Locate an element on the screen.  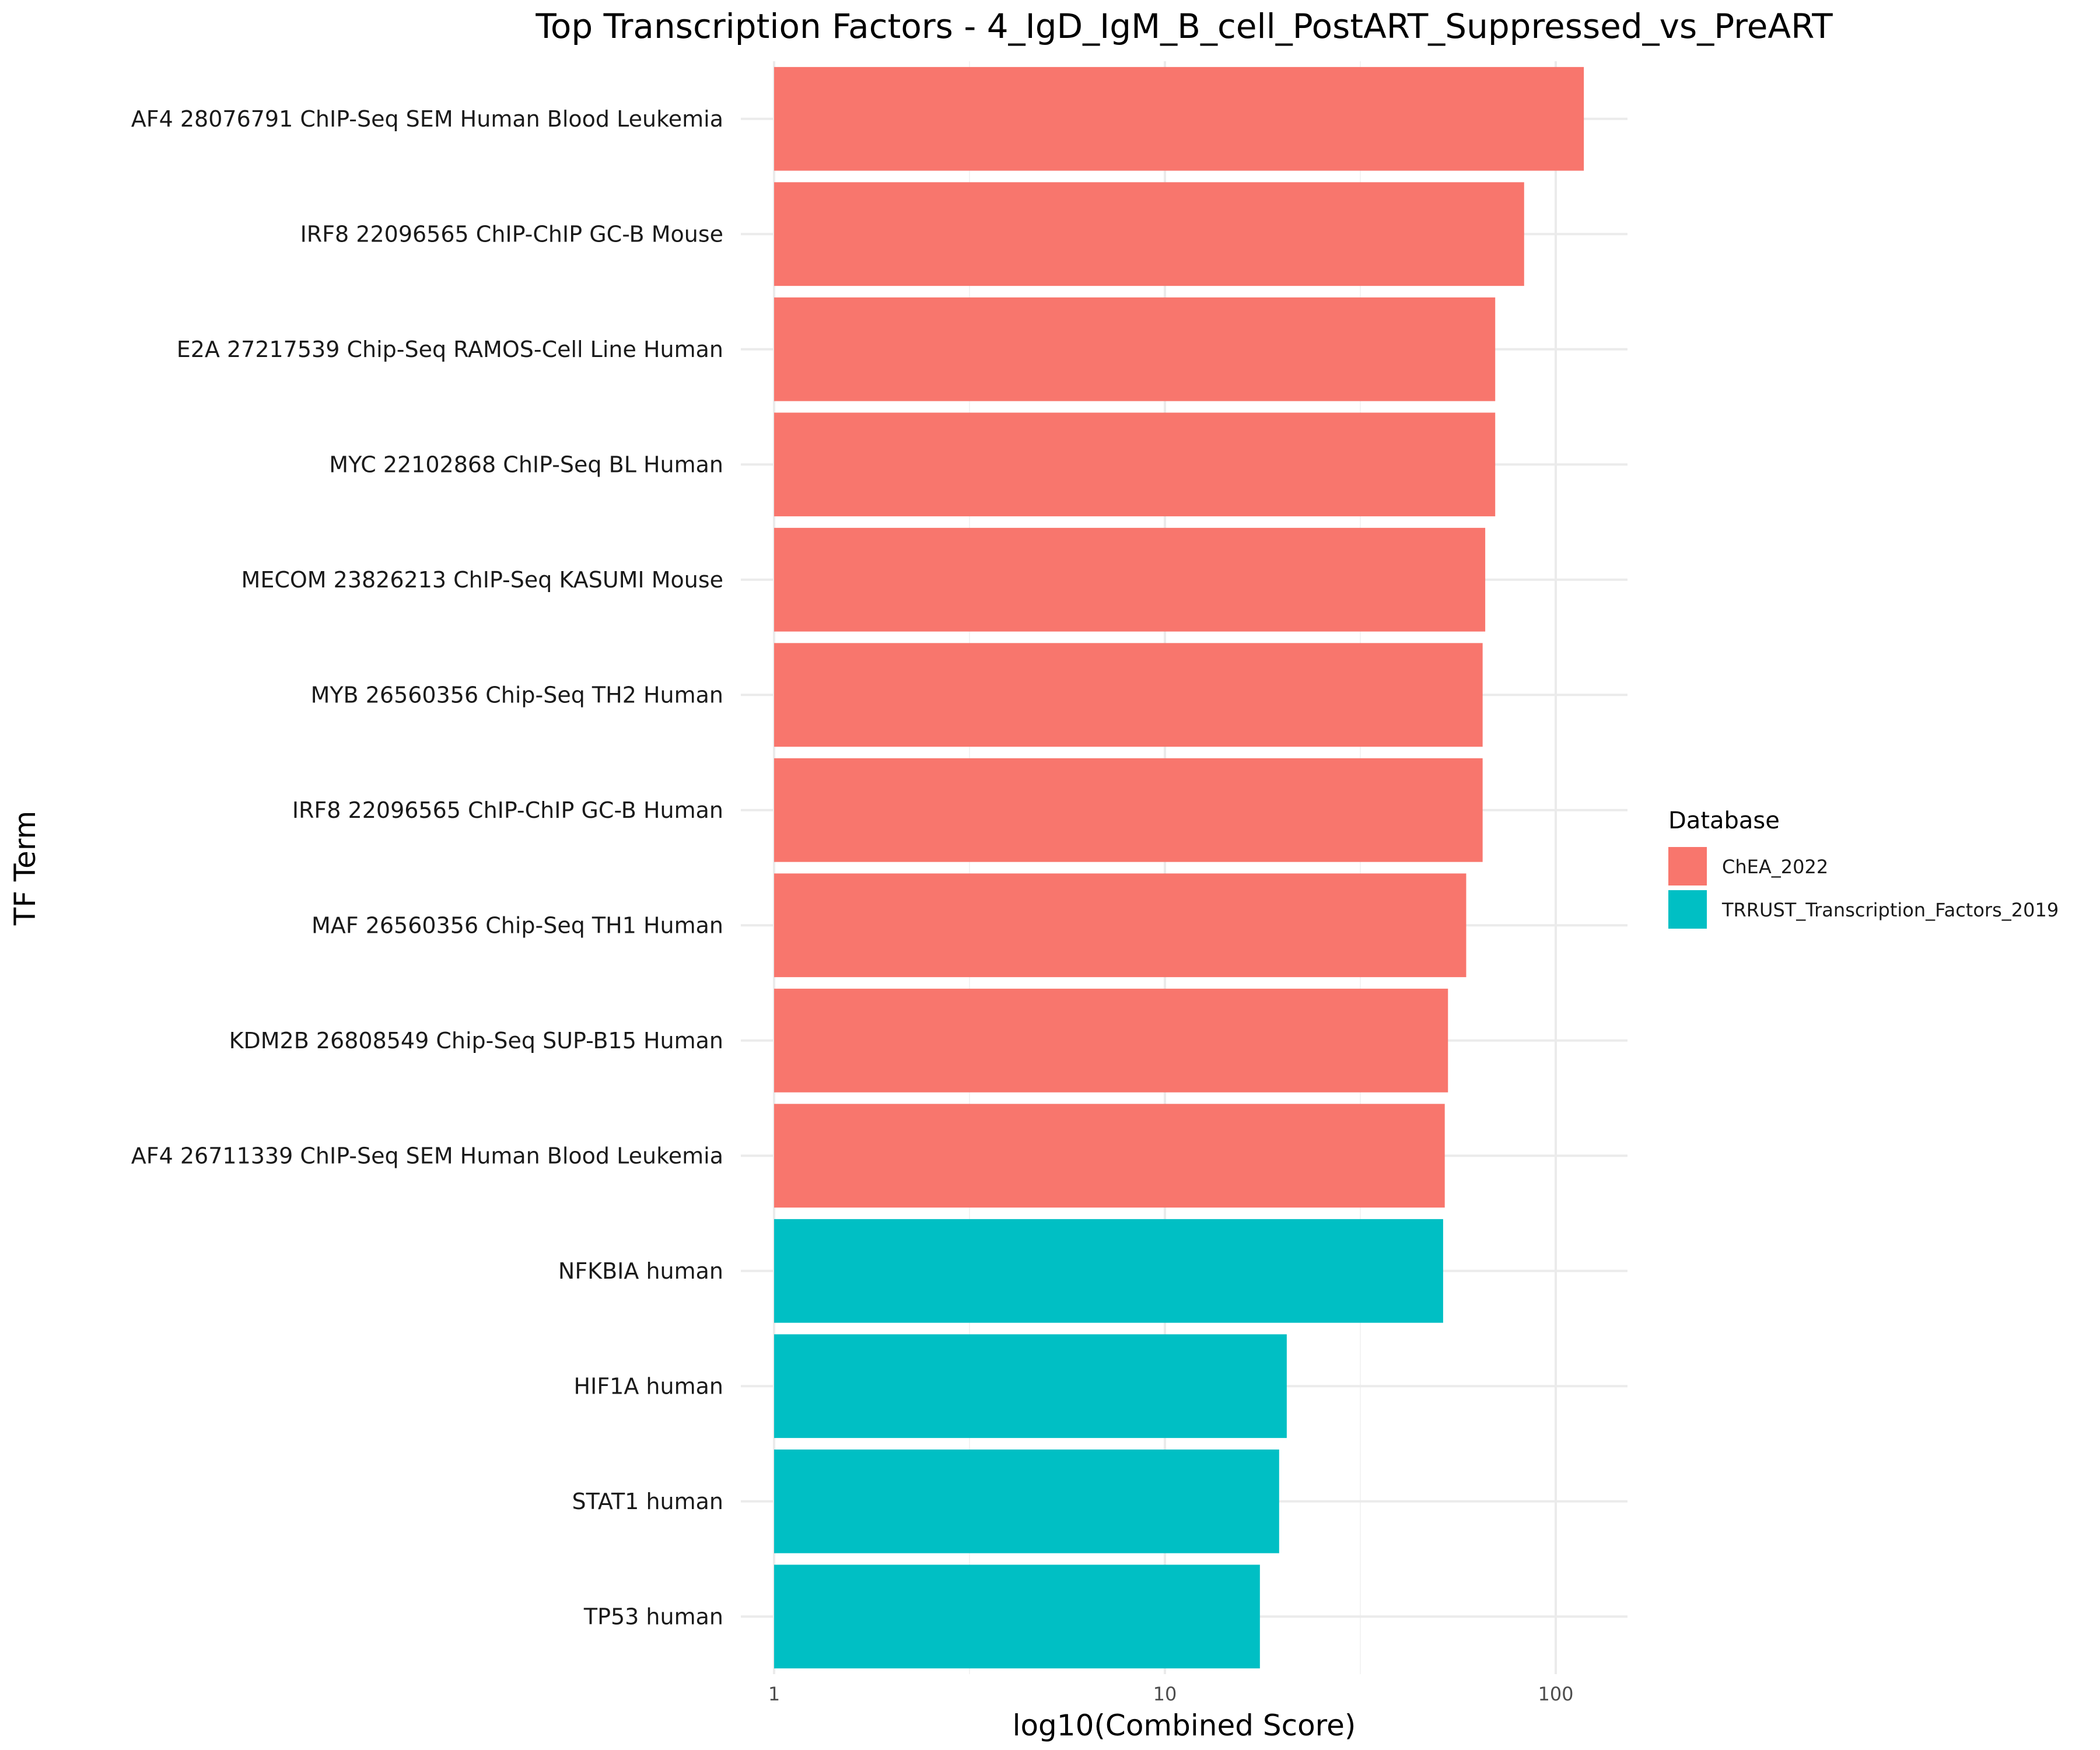
y-tick-label: STAT1 human is located at coordinates (647, 1501).